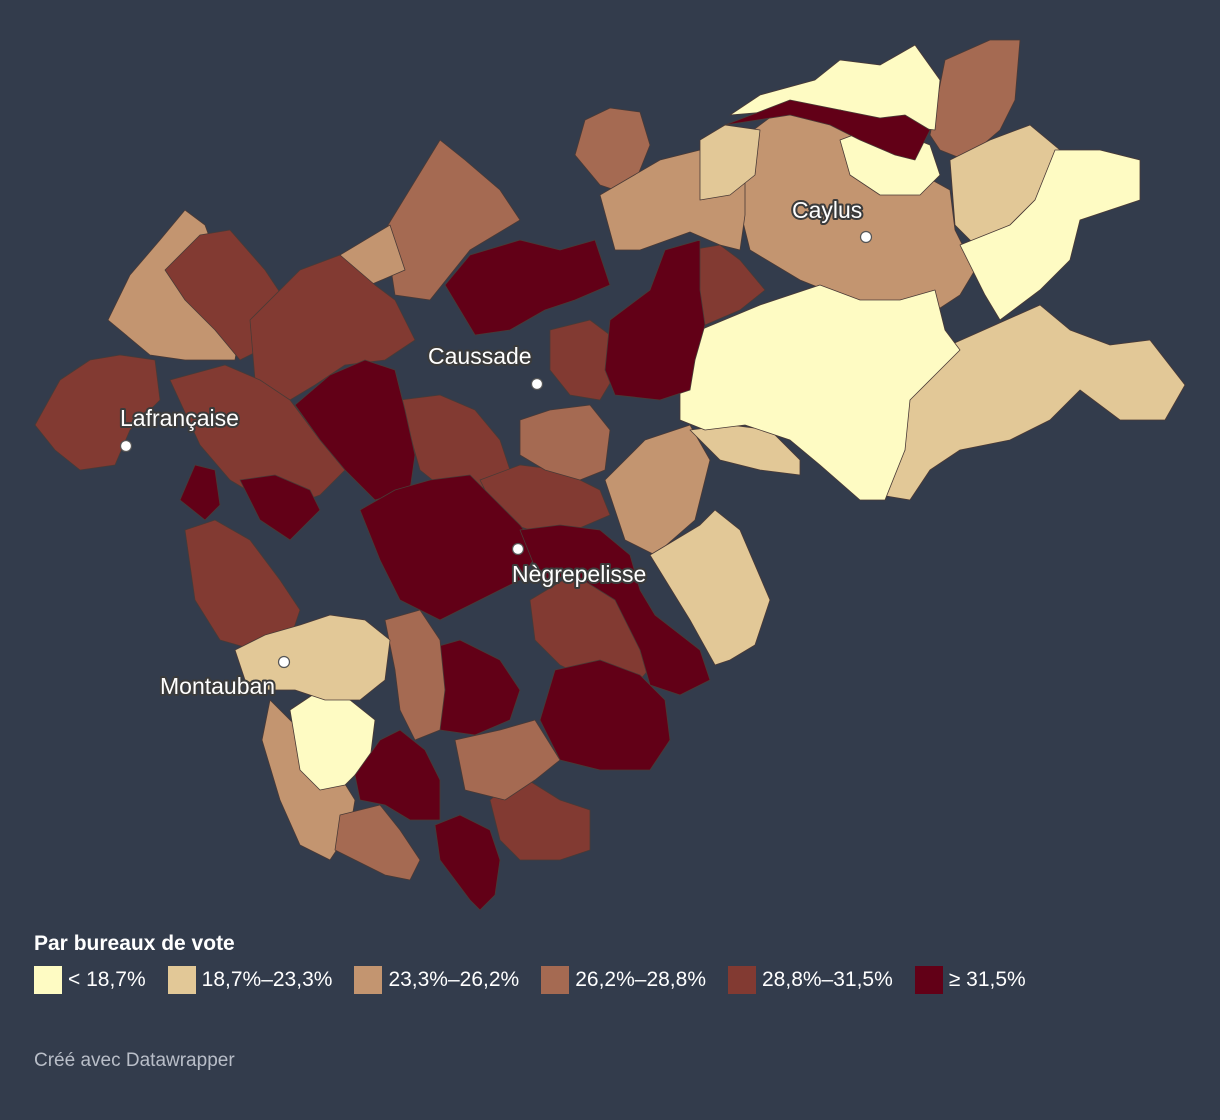  Describe the element at coordinates (615, 610) in the screenshot. I see `region-negre-east` at that location.